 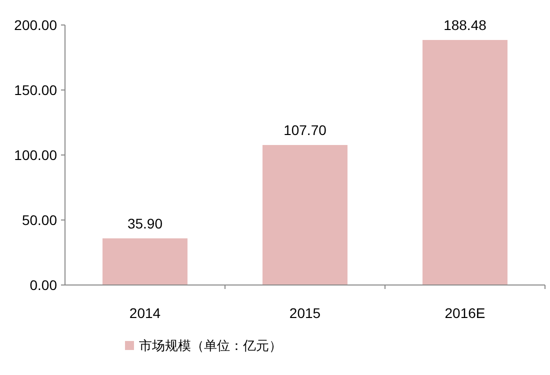 What do you see at coordinates (39, 220) in the screenshot?
I see `ytick: 50.00` at bounding box center [39, 220].